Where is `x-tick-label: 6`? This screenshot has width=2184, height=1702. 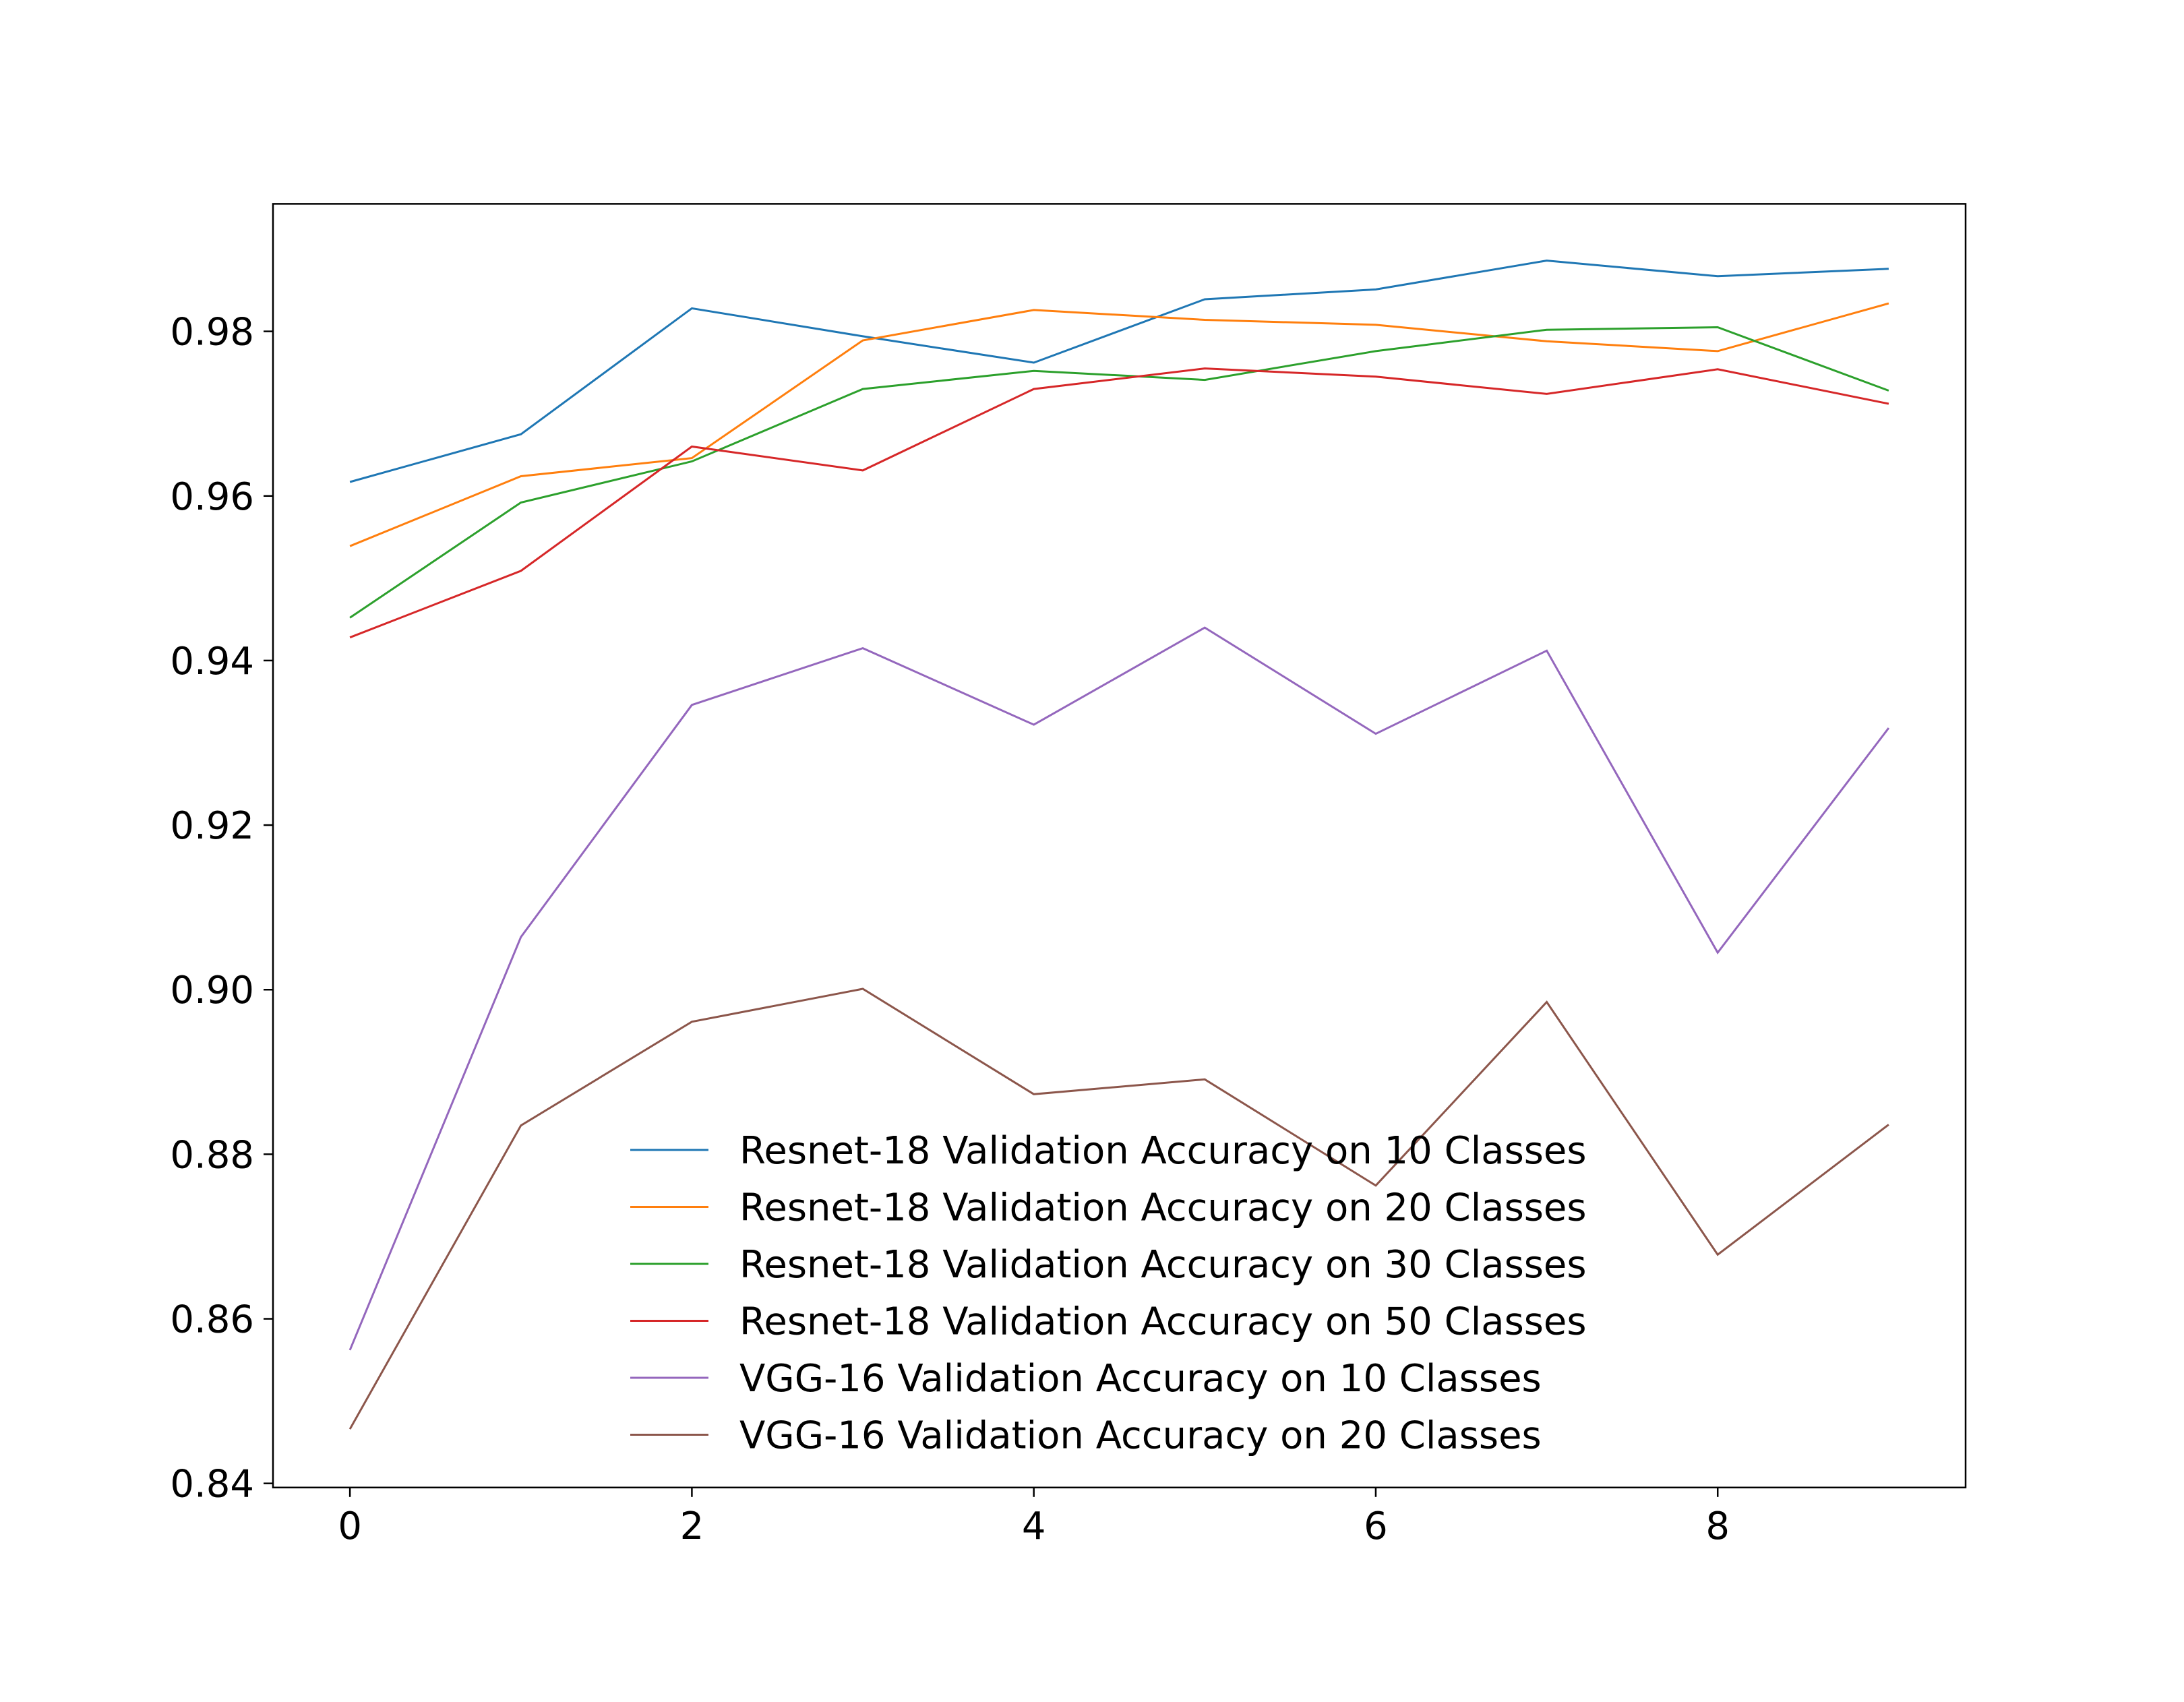 x-tick-label: 6 is located at coordinates (1376, 1527).